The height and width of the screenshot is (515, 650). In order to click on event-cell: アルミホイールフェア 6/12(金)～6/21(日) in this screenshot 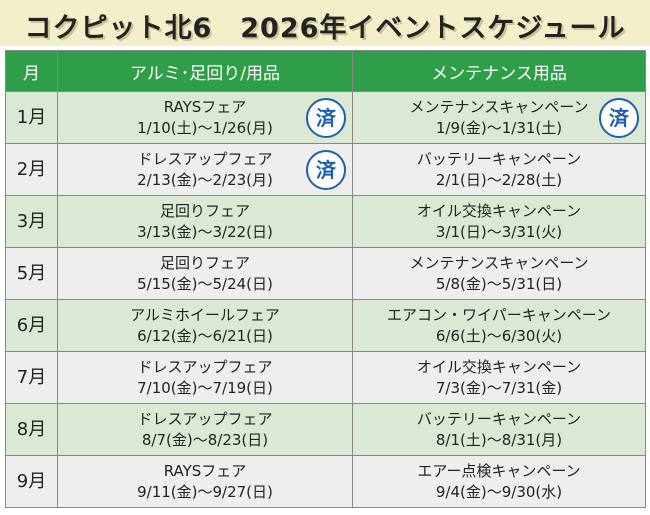, I will do `click(205, 325)`.